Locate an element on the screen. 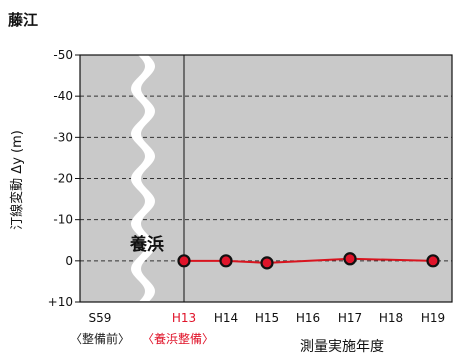 The width and height of the screenshot is (455, 355). x-tick-label: H13 is located at coordinates (184, 318).